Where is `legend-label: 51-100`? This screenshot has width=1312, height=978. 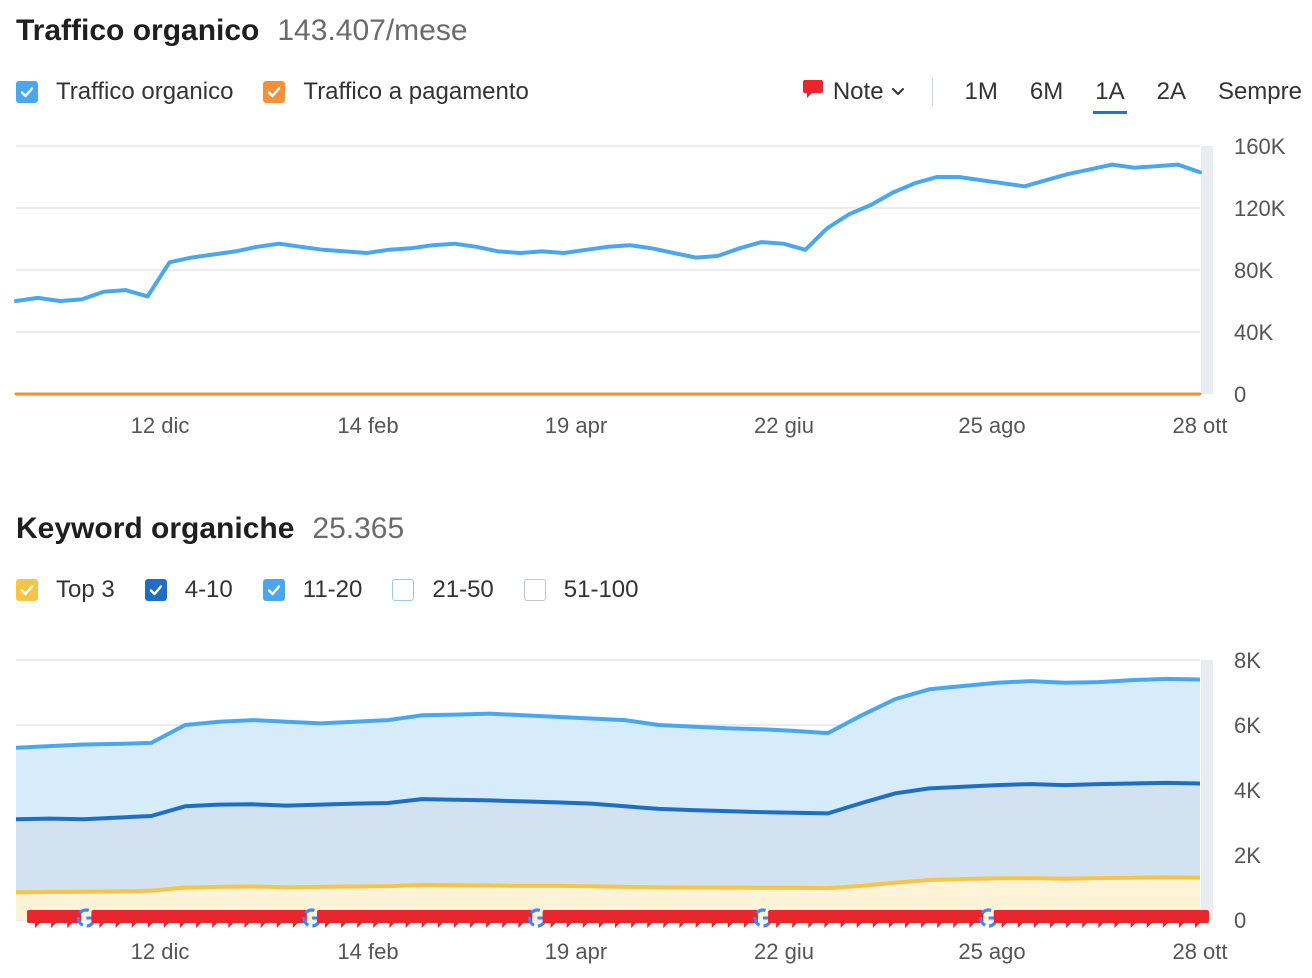 legend-label: 51-100 is located at coordinates (601, 589).